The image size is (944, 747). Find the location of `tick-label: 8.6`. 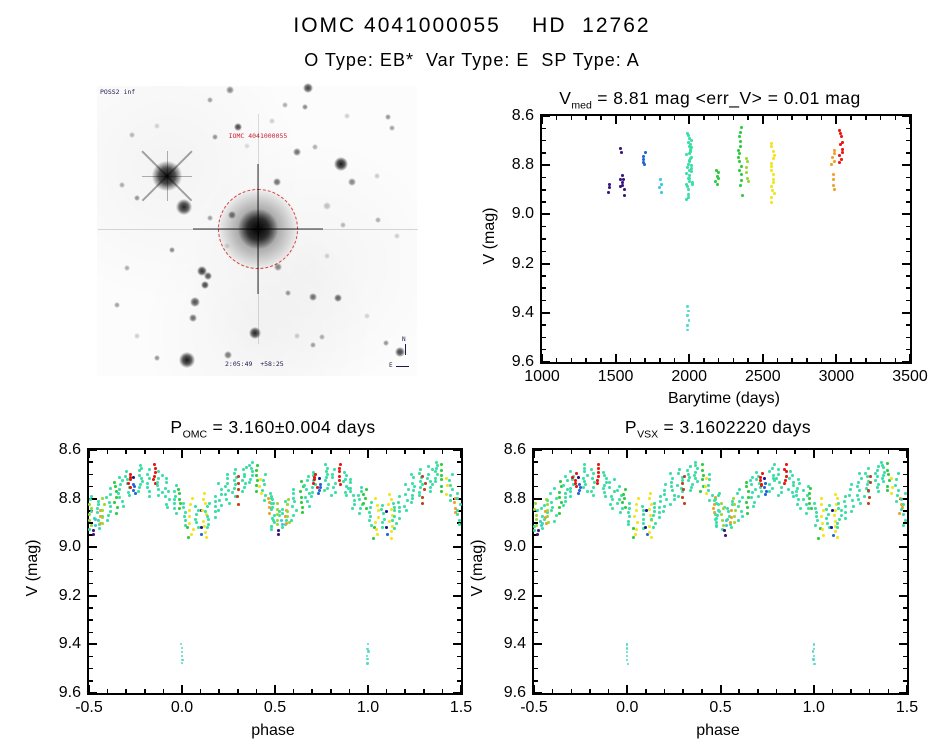

tick-label: 8.6 is located at coordinates (514, 449).